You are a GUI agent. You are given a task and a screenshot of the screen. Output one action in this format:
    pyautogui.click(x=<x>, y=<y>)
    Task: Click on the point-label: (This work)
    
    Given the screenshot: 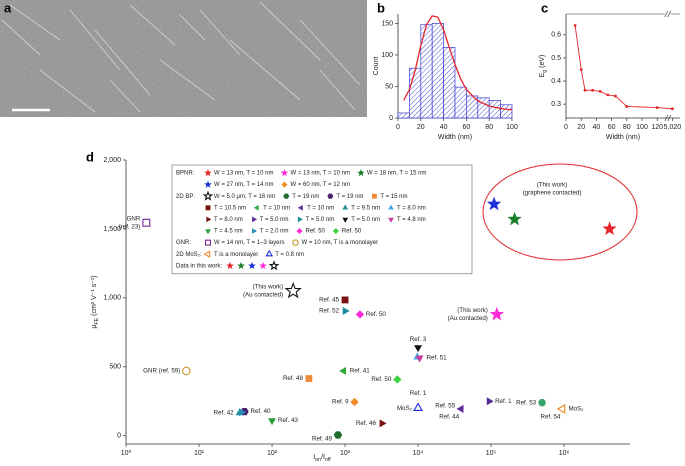 What is the action you would take?
    pyautogui.click(x=268, y=287)
    